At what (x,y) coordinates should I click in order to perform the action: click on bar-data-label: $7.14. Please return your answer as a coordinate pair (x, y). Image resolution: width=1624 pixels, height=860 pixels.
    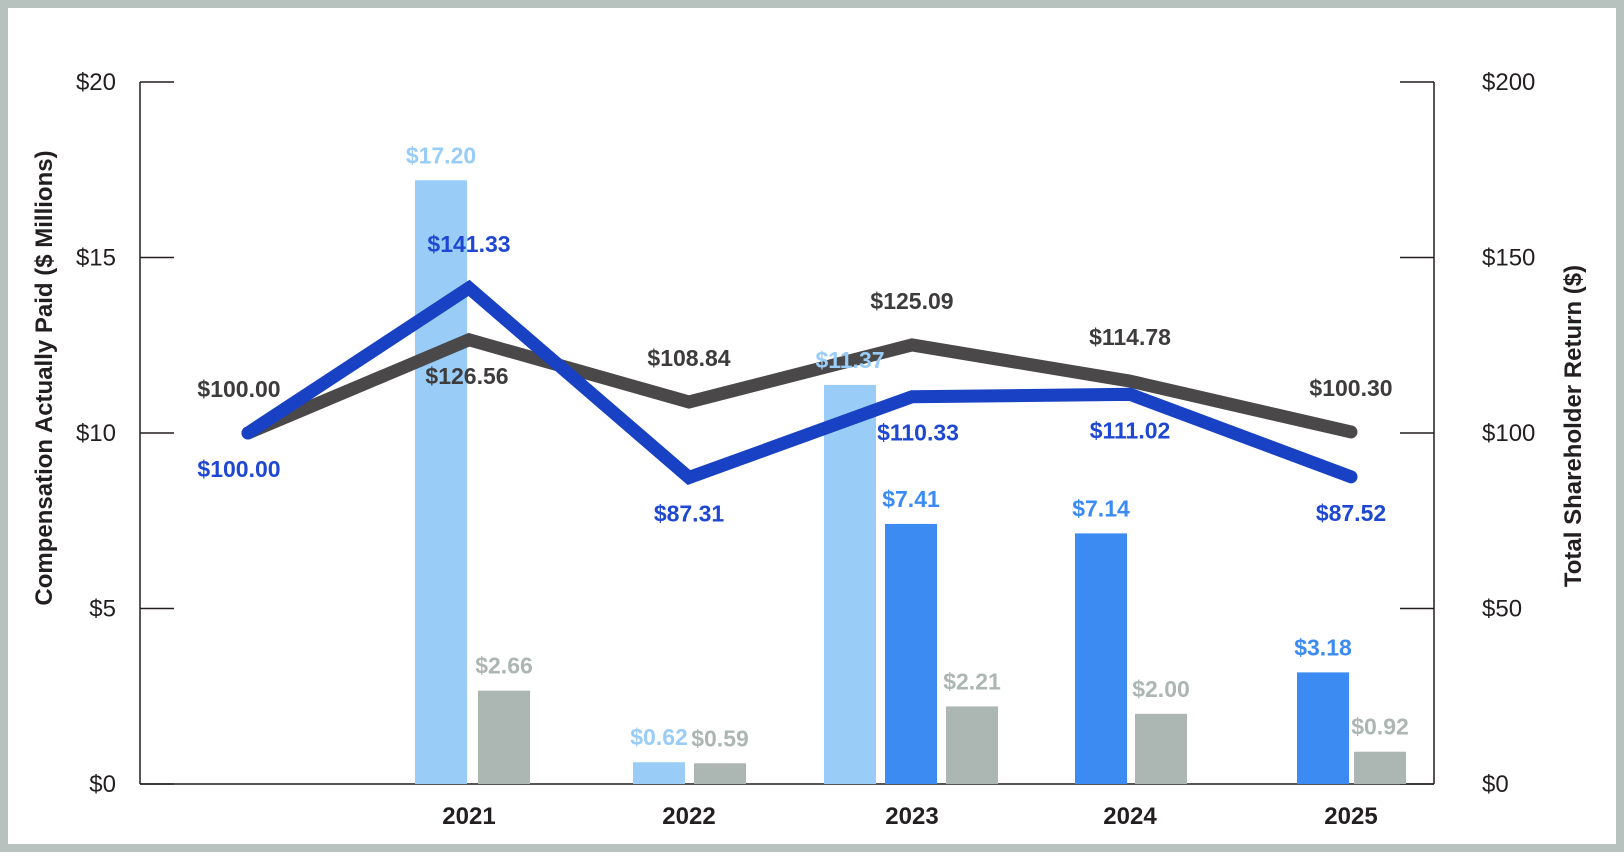
    Looking at the image, I should click on (1101, 508).